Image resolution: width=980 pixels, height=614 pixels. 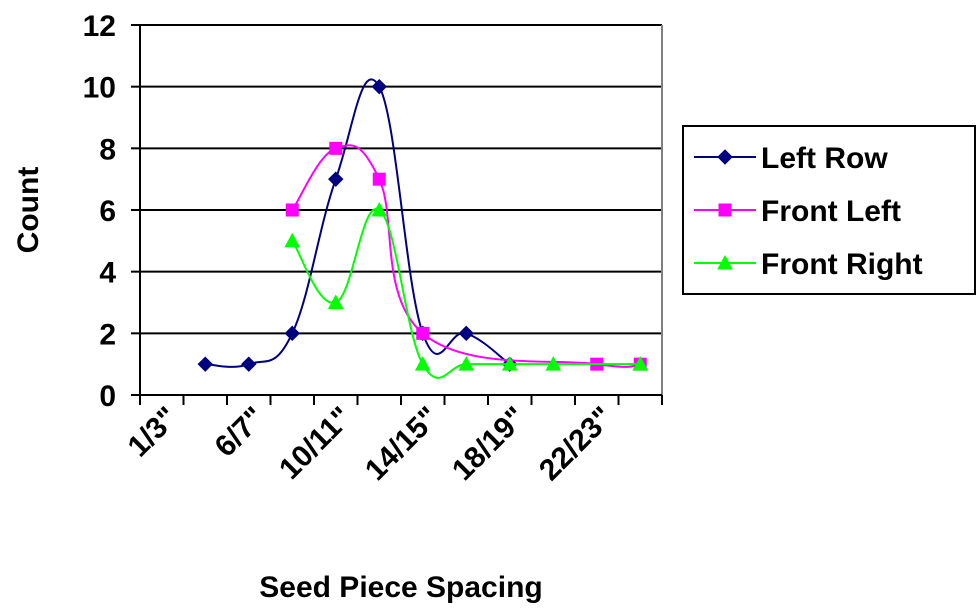 I want to click on legend-label: Front Left, so click(x=831, y=211).